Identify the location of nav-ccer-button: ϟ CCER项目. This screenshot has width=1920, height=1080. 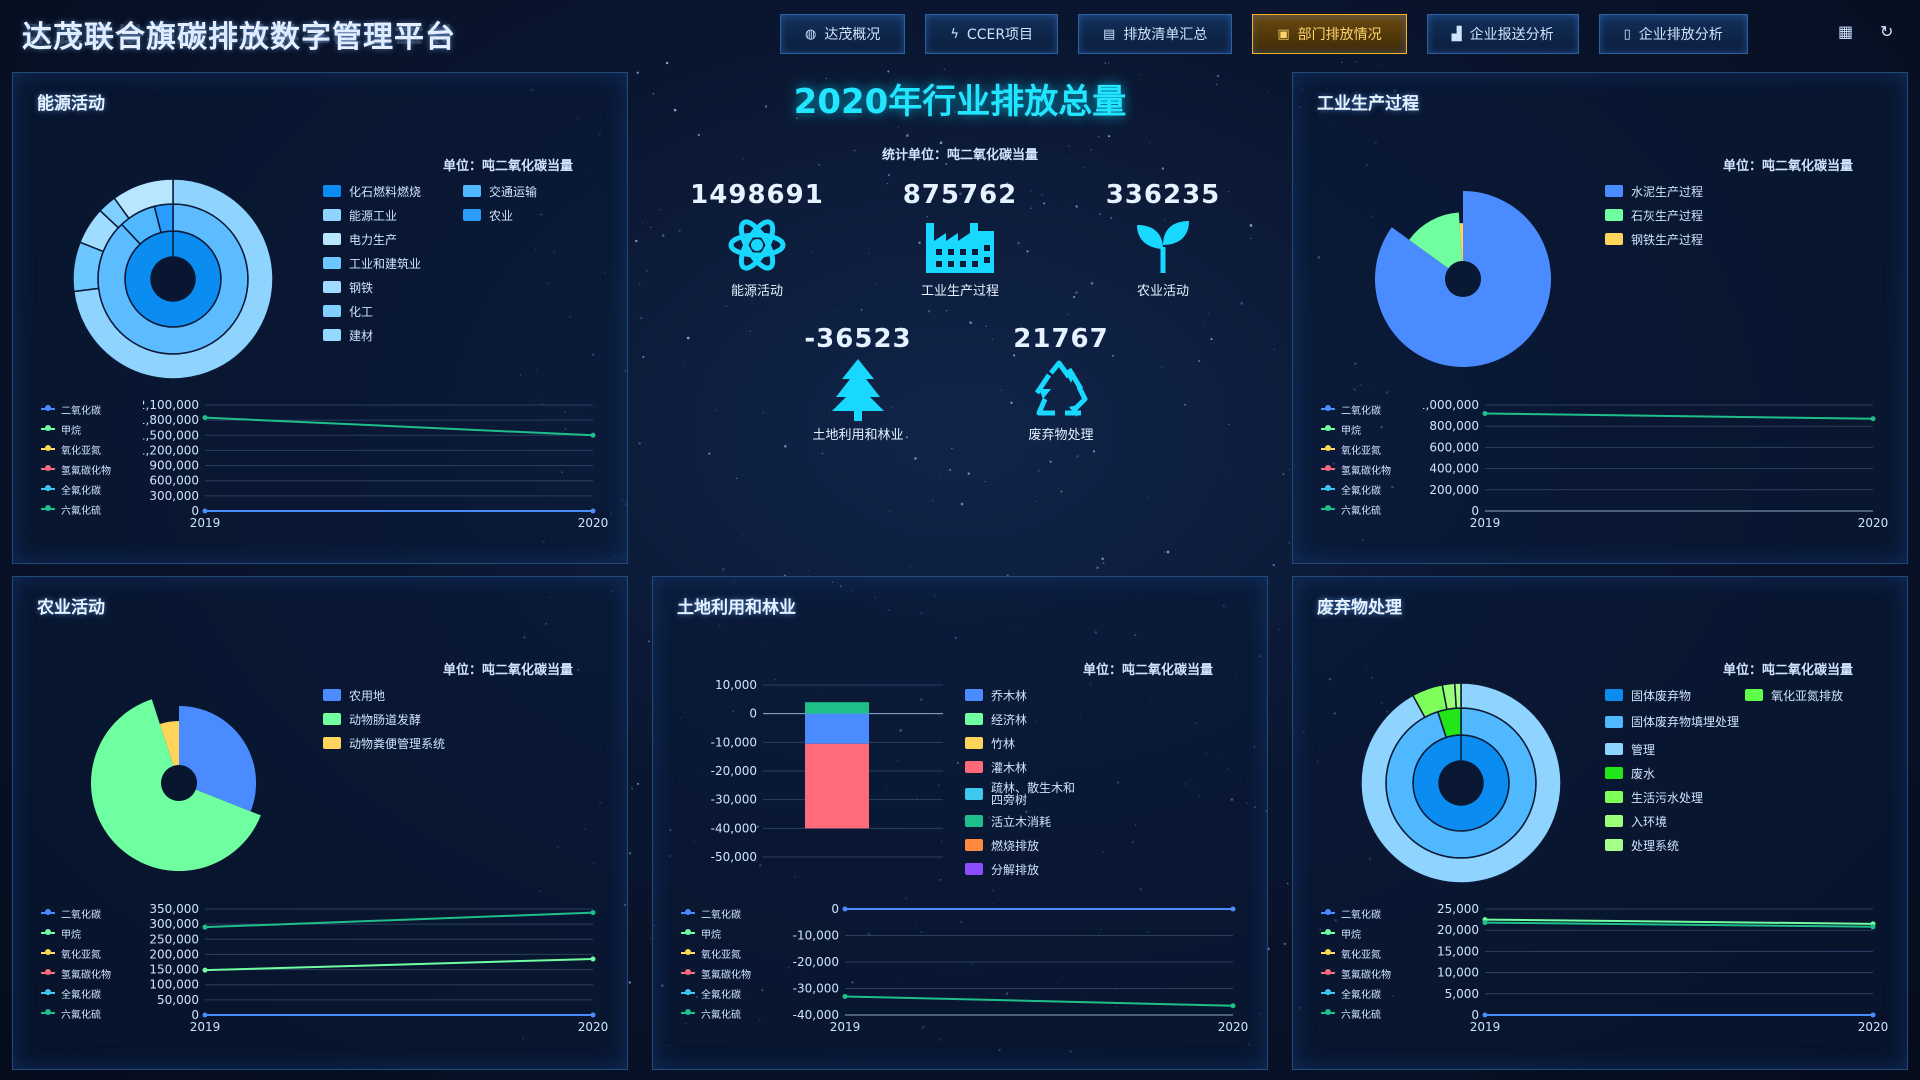
(992, 34).